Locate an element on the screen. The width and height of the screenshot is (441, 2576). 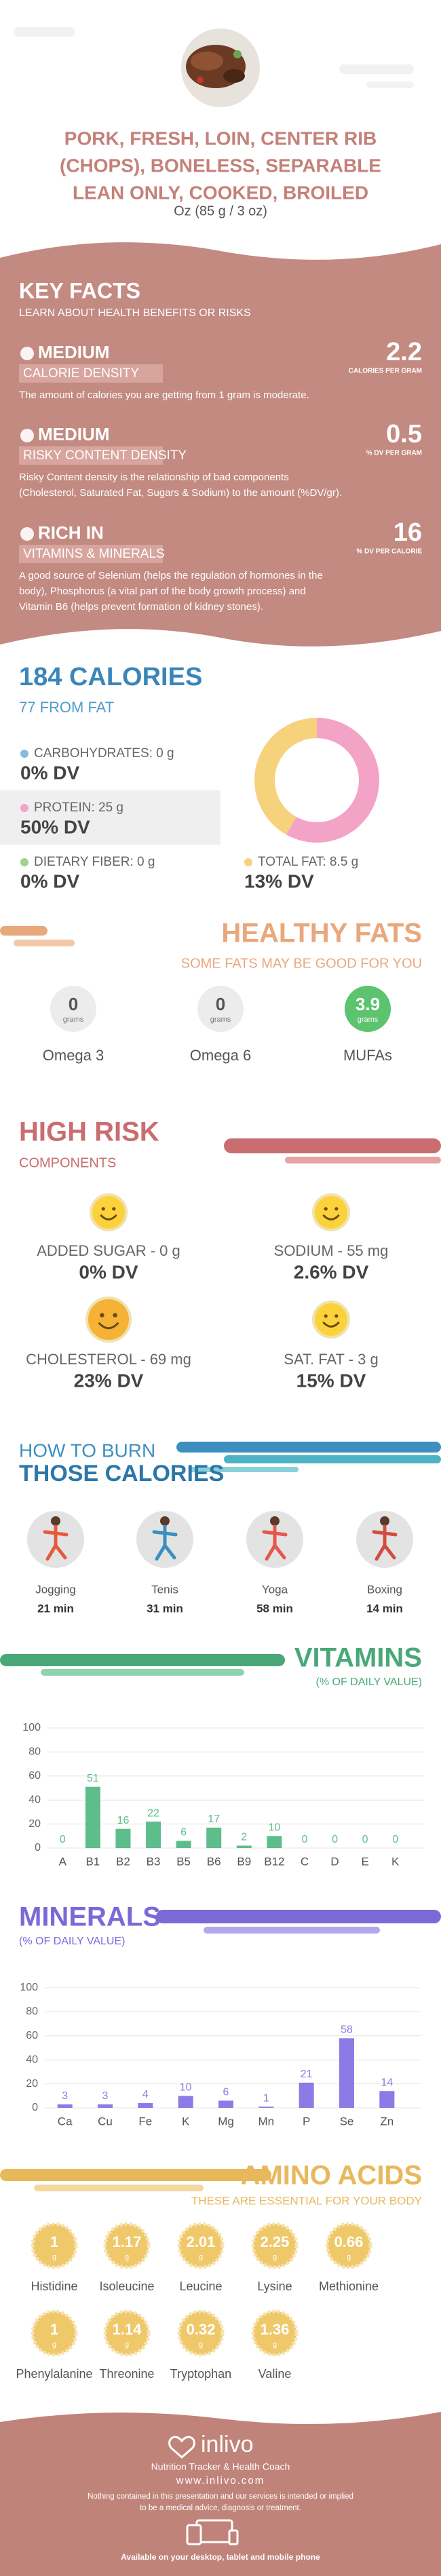
fat-name: Omega 3 is located at coordinates (73, 1055).